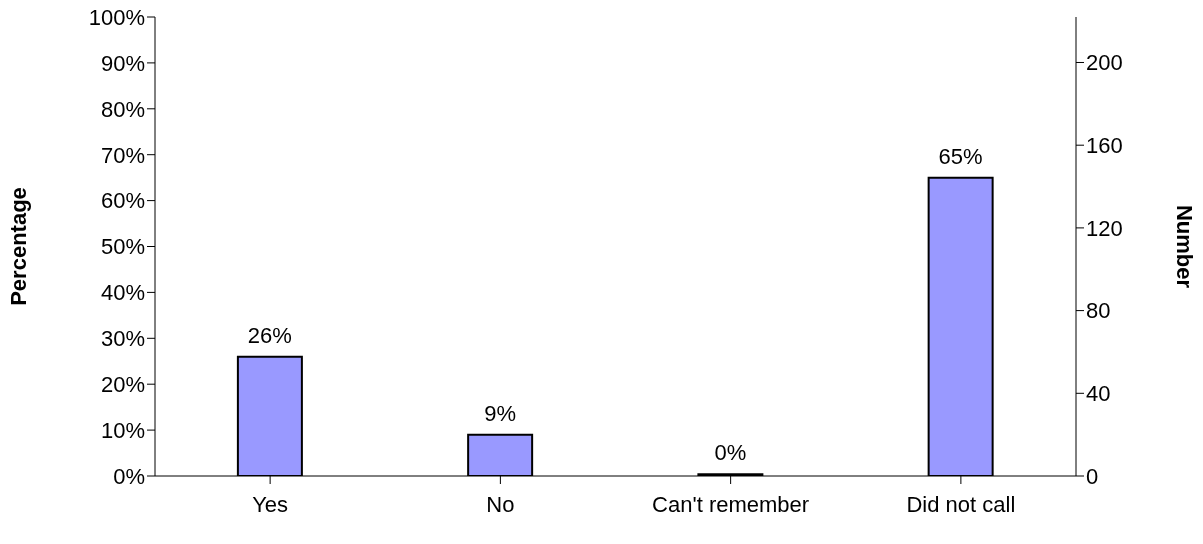 The width and height of the screenshot is (1203, 544). What do you see at coordinates (18, 246) in the screenshot?
I see `y-axis-title: Percentage` at bounding box center [18, 246].